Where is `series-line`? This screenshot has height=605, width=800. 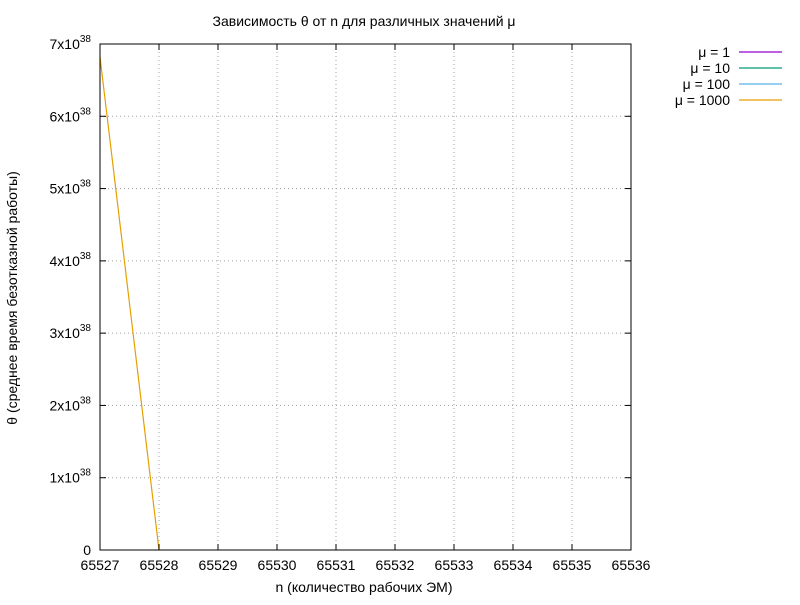 series-line is located at coordinates (129, 303).